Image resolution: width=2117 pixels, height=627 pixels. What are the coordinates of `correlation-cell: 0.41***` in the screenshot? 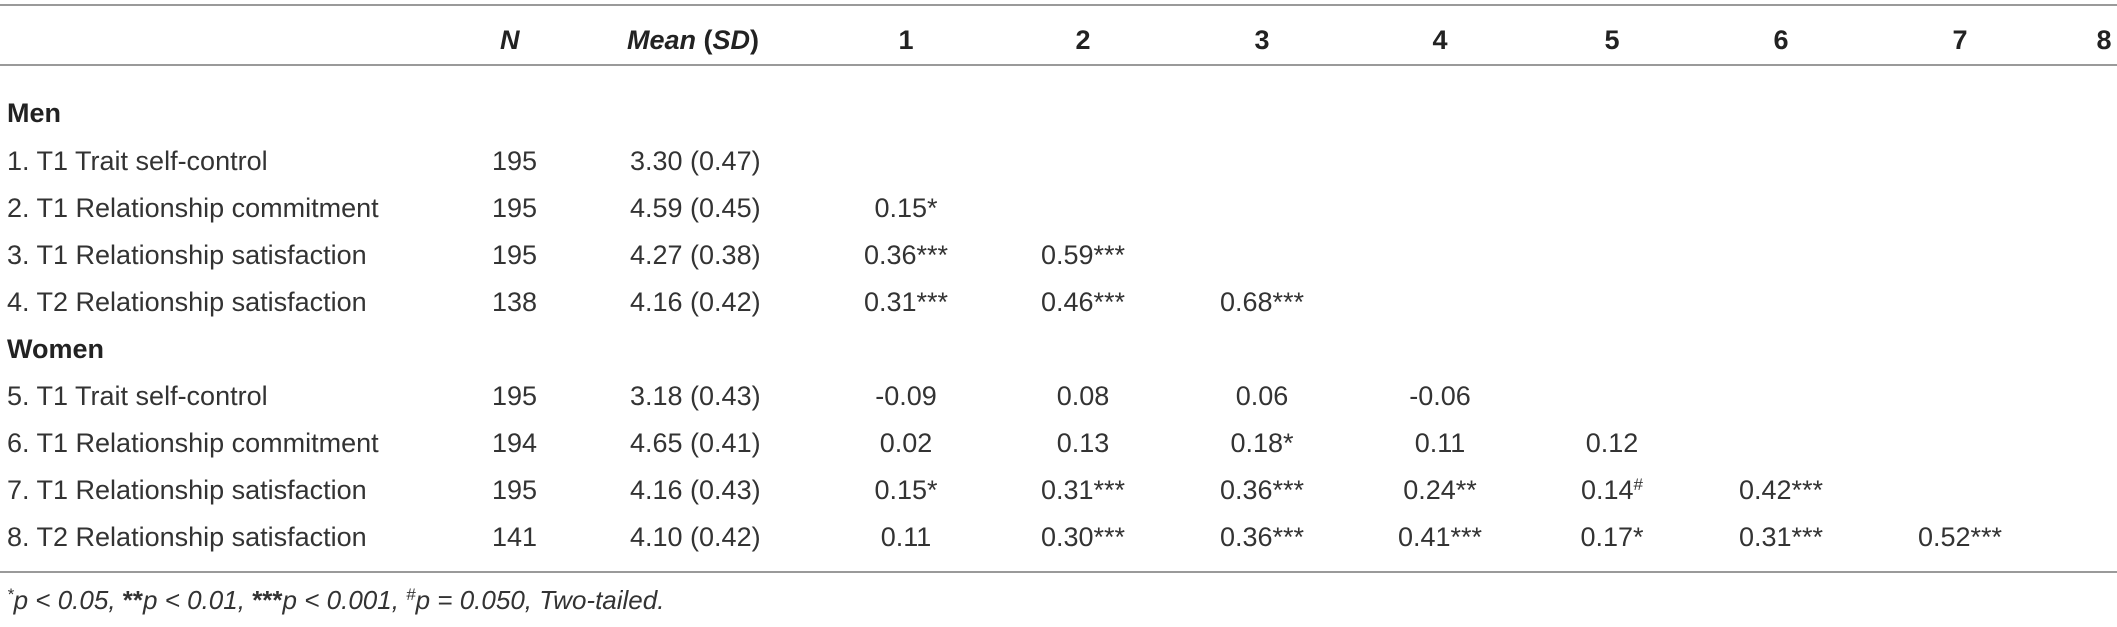 It's located at (1440, 537).